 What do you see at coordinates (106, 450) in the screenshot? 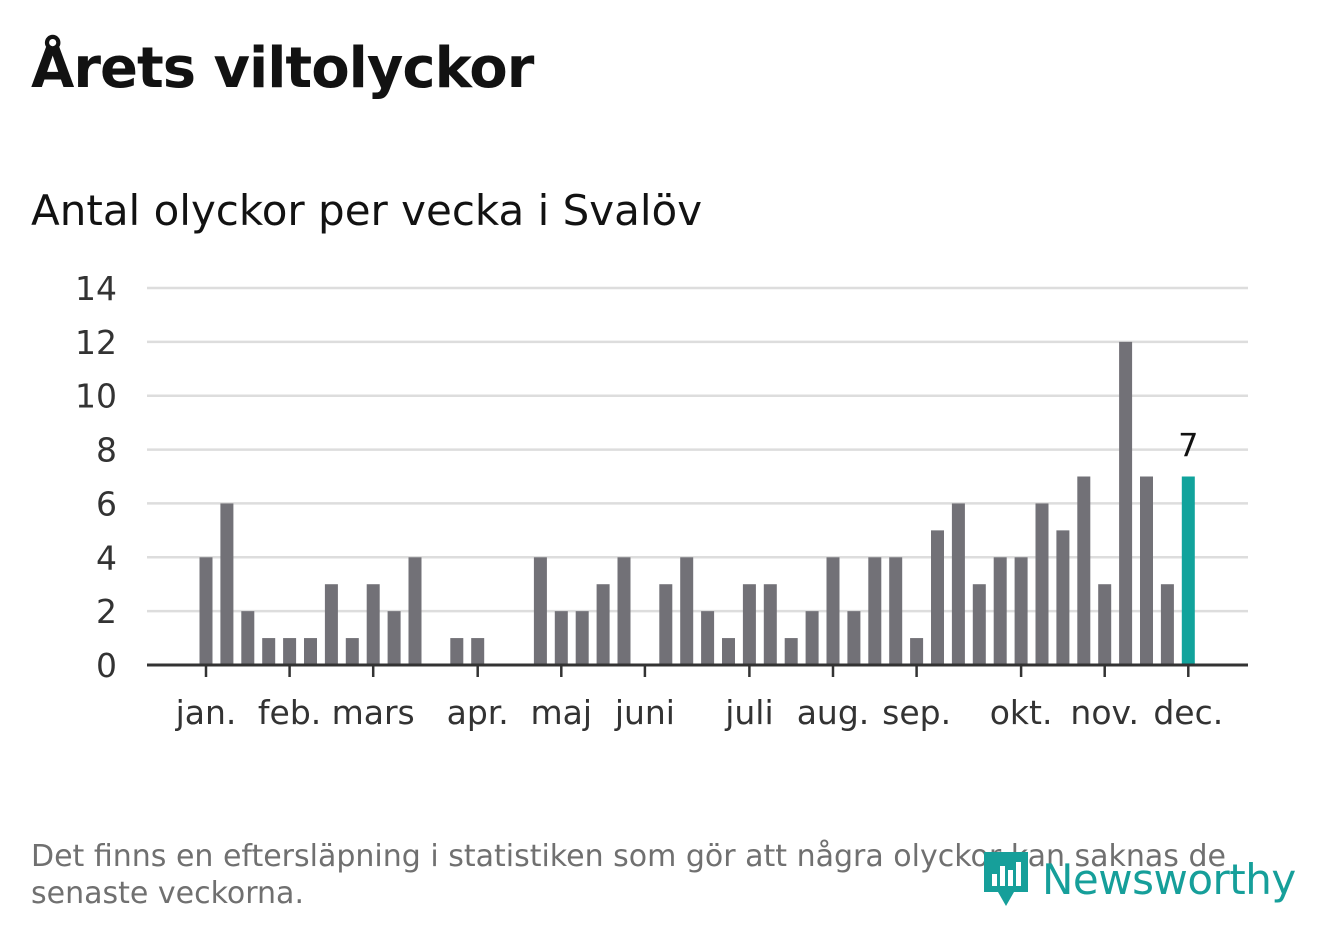
I see `y-tick-label-8: 8` at bounding box center [106, 450].